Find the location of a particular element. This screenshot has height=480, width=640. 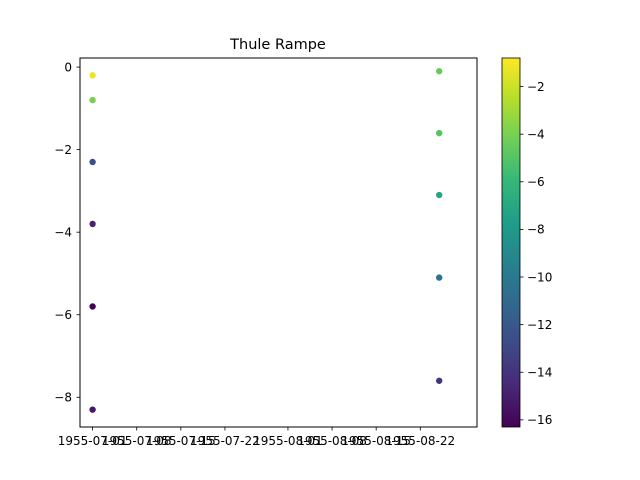

x-tick-label-7: 1955-08-22 is located at coordinates (420, 441).